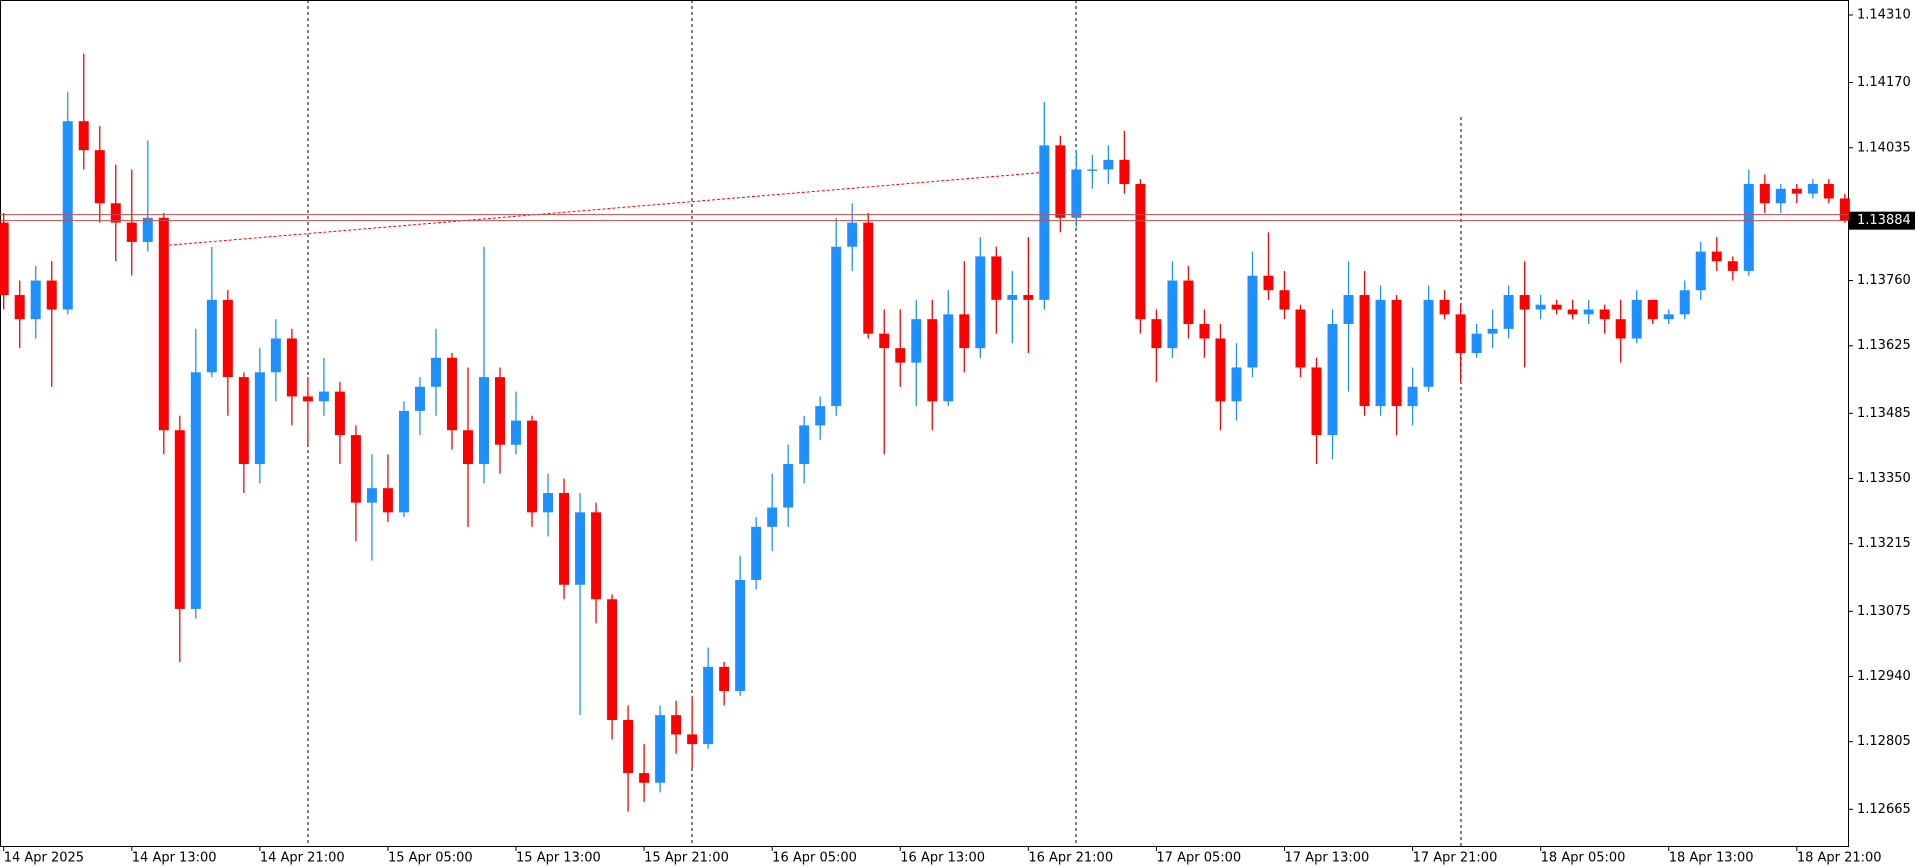  Describe the element at coordinates (174, 858) in the screenshot. I see `x-tick-label: 14 Apr 13:00` at that location.